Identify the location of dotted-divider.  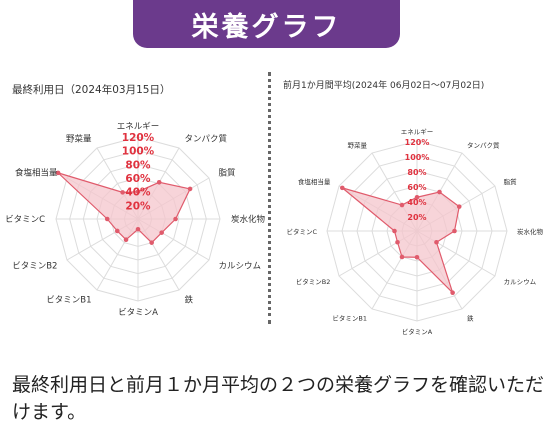
(269, 198).